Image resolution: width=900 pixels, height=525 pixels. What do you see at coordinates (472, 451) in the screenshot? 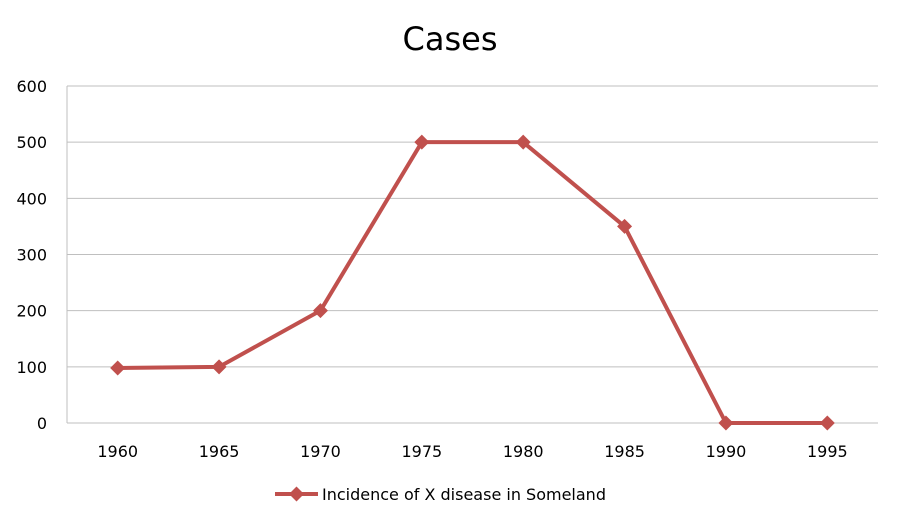
I see `x-axis-tick-labels: 1960 1965 1970 1975 1980 1985 1990 1995` at bounding box center [472, 451].